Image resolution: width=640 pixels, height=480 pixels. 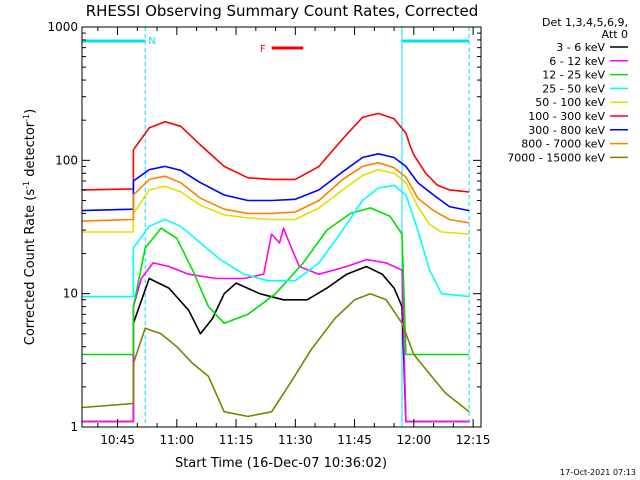 I want to click on y-axis-label-end: ), so click(x=30, y=111).